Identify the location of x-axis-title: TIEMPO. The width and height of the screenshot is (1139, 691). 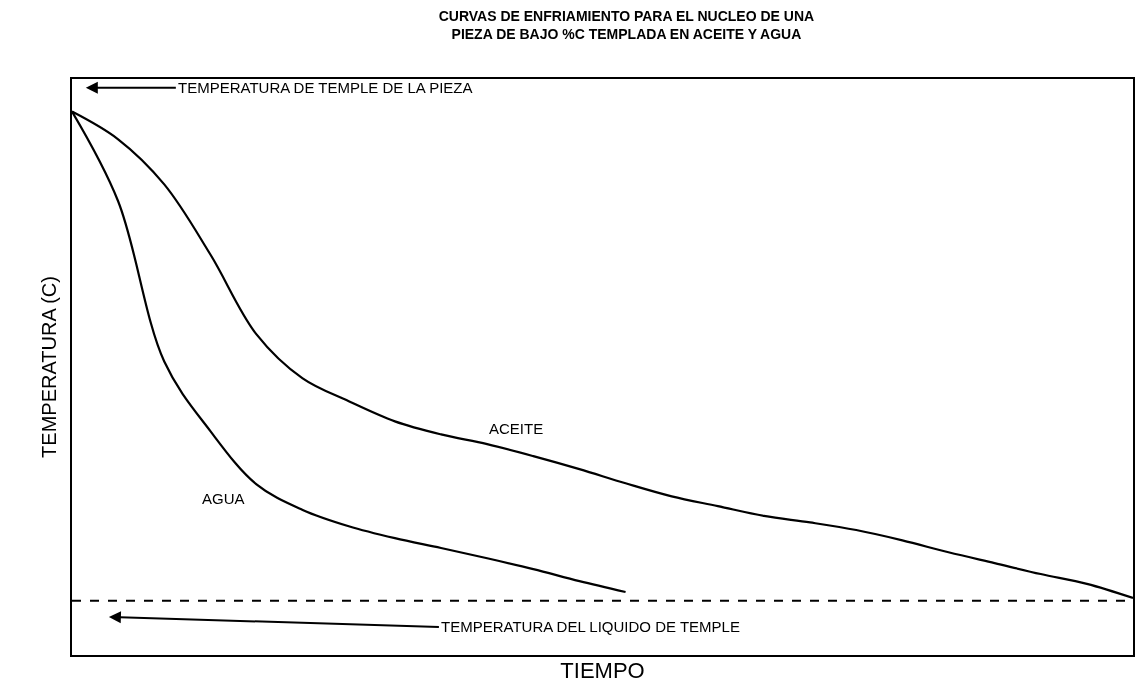
(602, 670).